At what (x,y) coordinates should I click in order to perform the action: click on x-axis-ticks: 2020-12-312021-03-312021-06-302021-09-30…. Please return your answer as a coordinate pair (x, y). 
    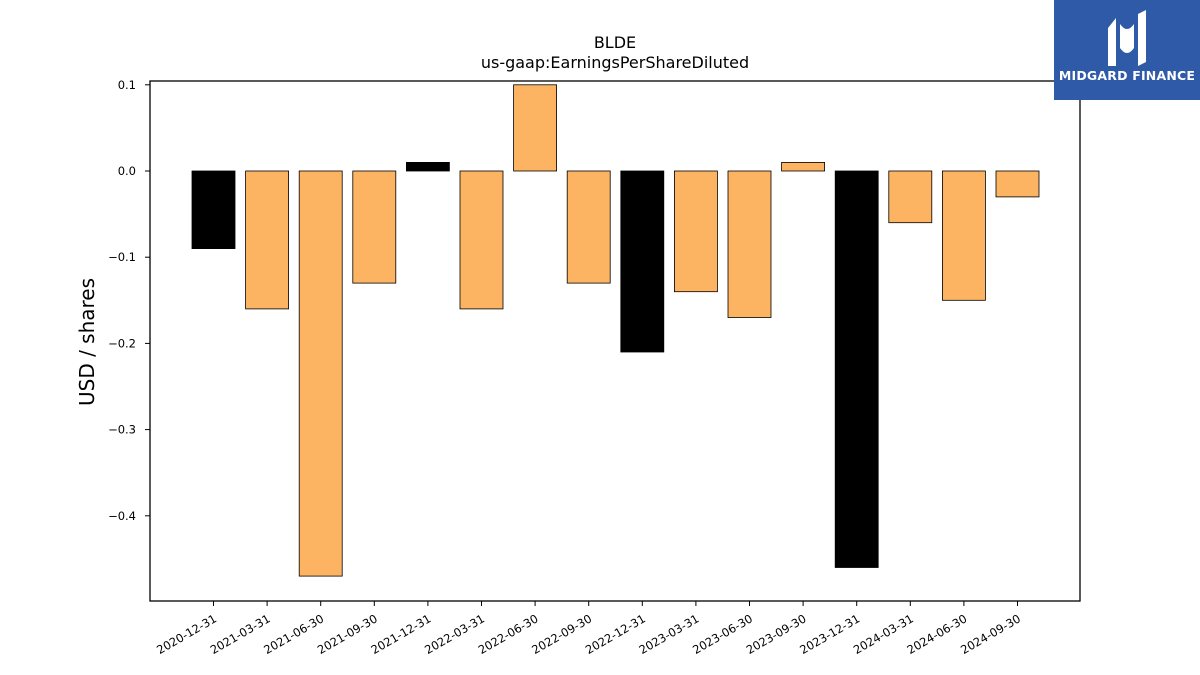
    Looking at the image, I should click on (588, 629).